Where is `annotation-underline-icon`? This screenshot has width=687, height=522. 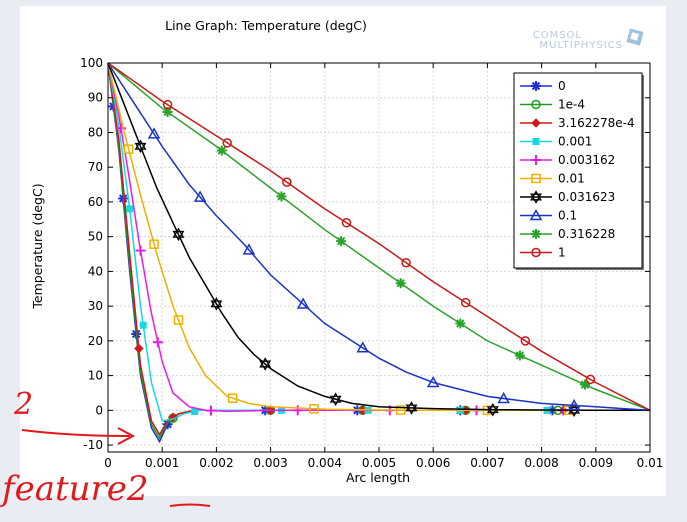
annotation-underline-icon is located at coordinates (190, 505).